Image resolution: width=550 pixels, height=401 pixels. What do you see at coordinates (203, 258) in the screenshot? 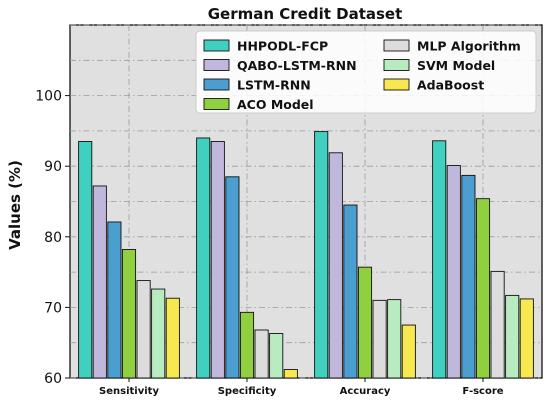
I see `bar-specificity-hhpodl-fcp` at bounding box center [203, 258].